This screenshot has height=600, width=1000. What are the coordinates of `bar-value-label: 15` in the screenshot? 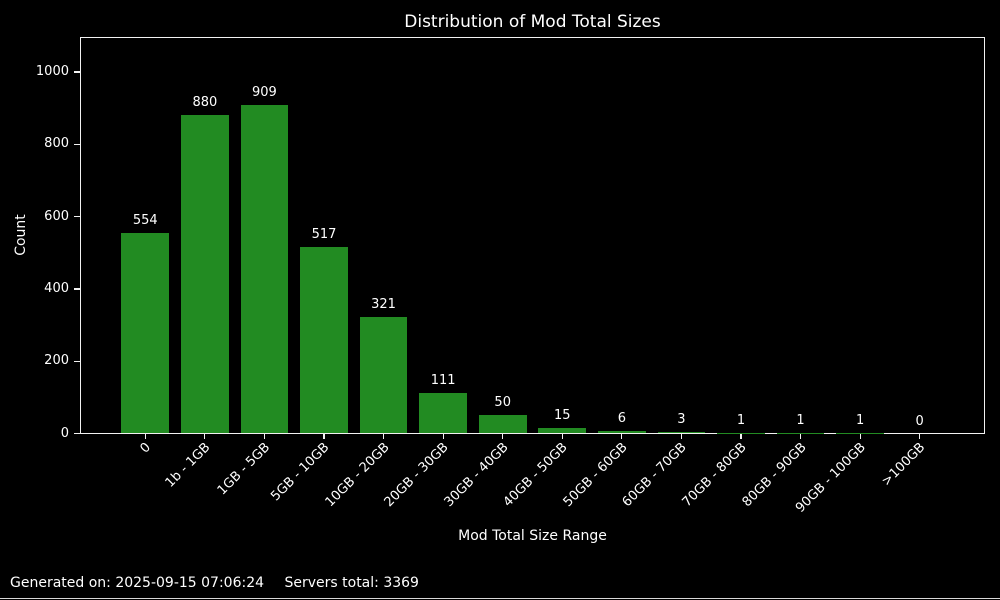 It's located at (562, 416).